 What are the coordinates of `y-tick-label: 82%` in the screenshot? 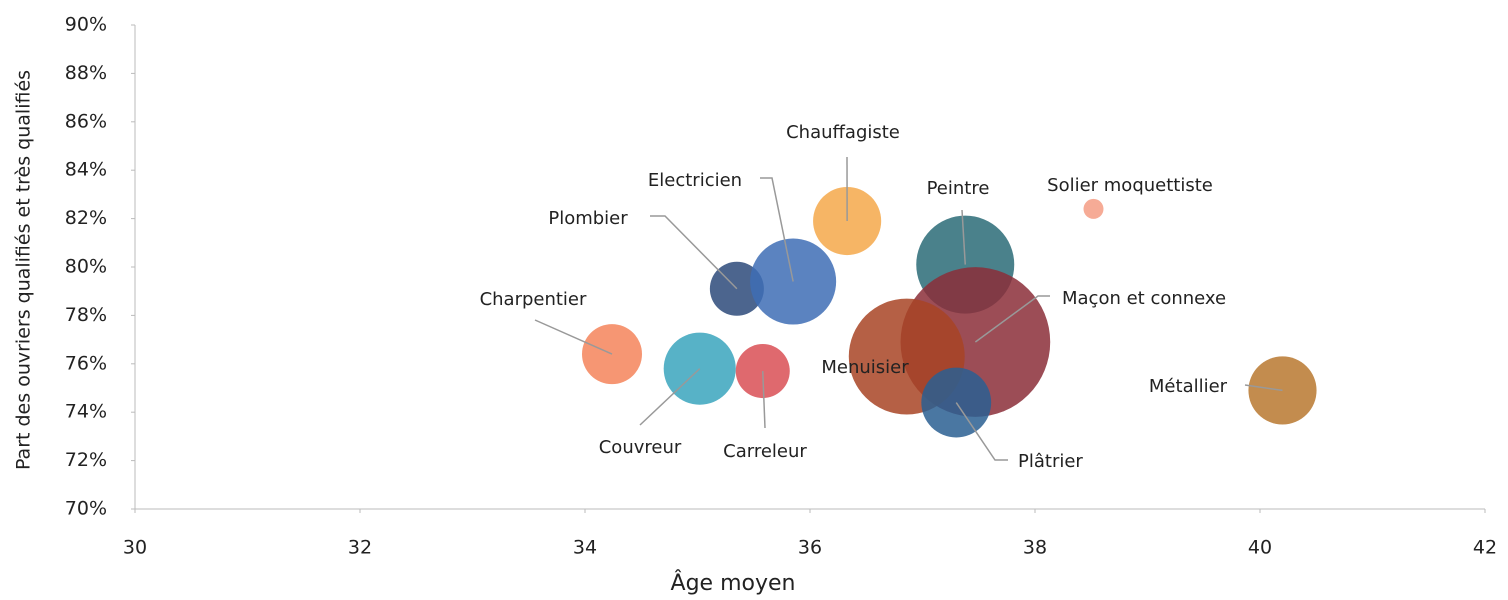 It's located at (86, 218).